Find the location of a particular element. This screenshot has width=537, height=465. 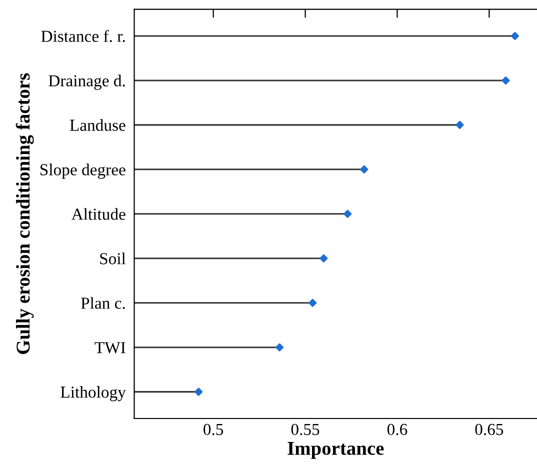

y-tick-label: Plan c. is located at coordinates (103, 303).